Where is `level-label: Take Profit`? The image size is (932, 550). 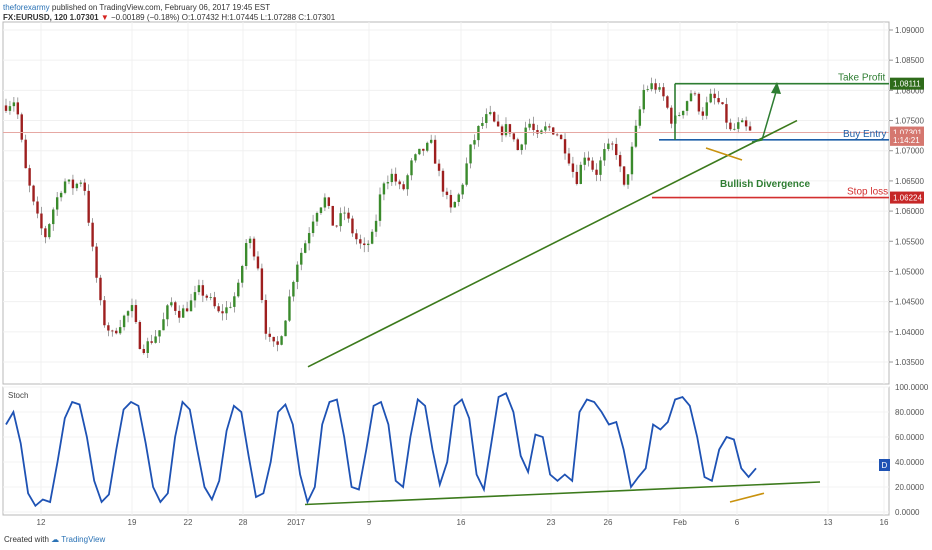
level-label: Take Profit is located at coordinates (861, 78).